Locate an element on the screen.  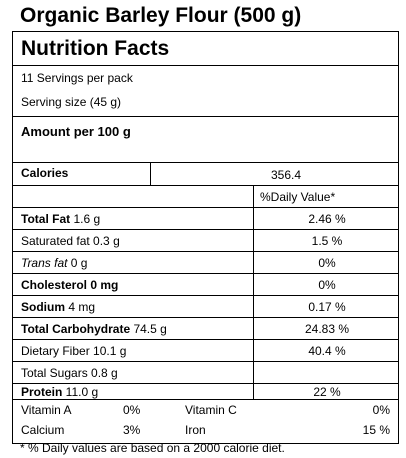
nutrient-row-trans-fat: Trans fat 0 g is located at coordinates (54, 263).